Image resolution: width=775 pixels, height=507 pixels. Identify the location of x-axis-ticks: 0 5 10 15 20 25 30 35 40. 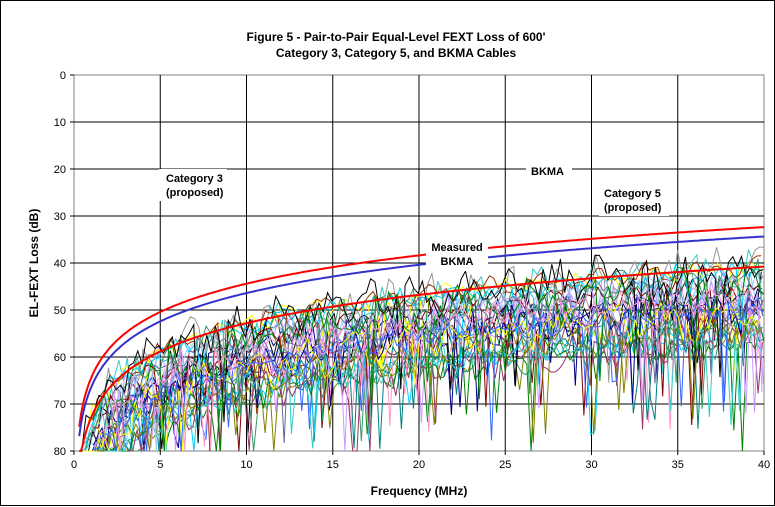
(420, 461).